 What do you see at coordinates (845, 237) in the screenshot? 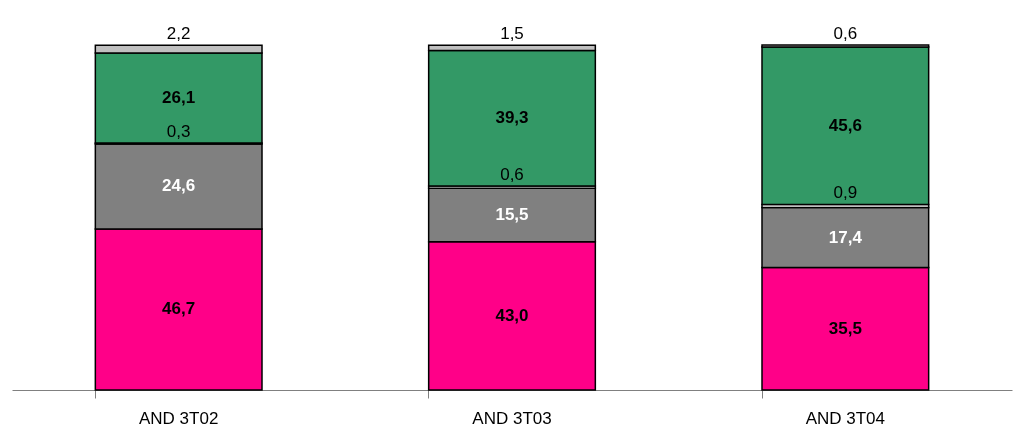
I see `data-label: 17,4` at bounding box center [845, 237].